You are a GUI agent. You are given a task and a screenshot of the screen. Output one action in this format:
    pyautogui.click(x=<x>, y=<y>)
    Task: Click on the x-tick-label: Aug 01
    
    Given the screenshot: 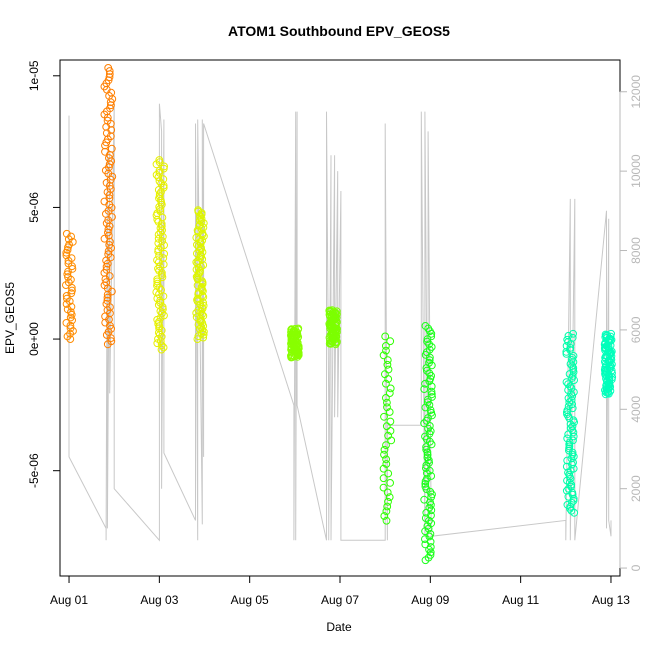 What is the action you would take?
    pyautogui.click(x=69, y=600)
    